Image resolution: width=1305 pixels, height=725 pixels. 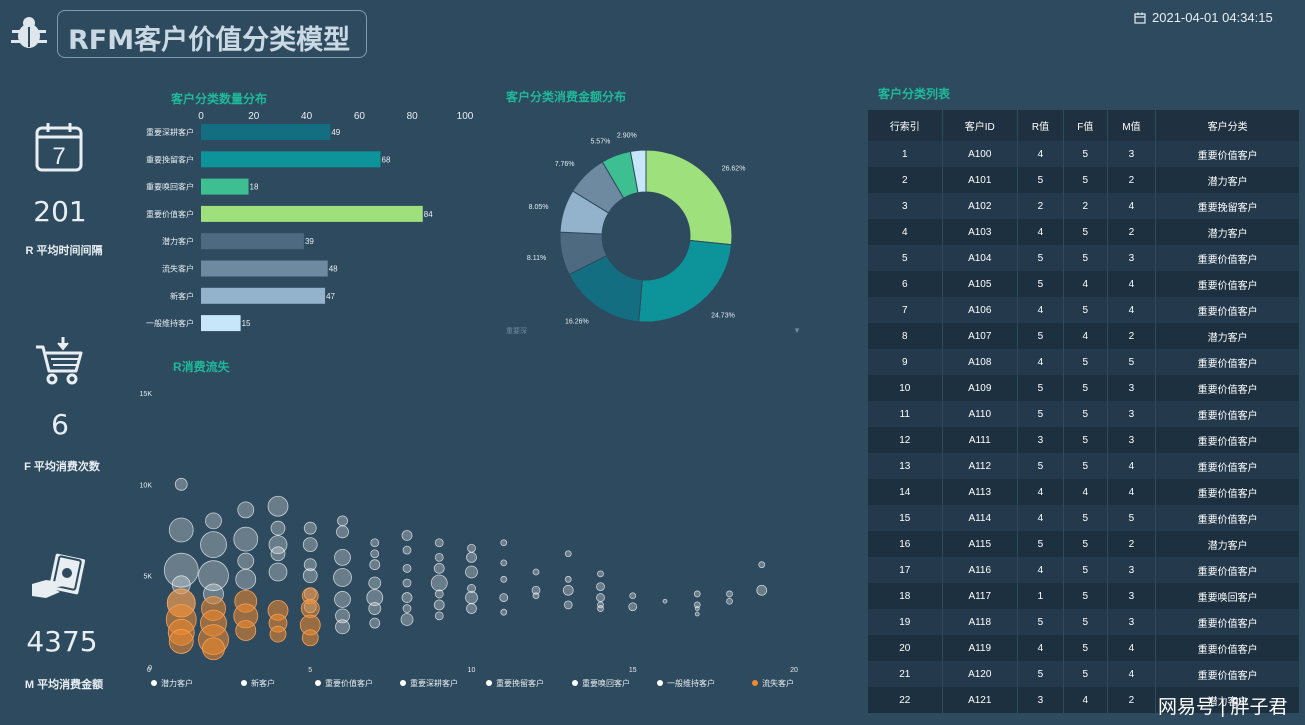 What do you see at coordinates (434, 683) in the screenshot?
I see `legend-label: 重要深耕客户` at bounding box center [434, 683].